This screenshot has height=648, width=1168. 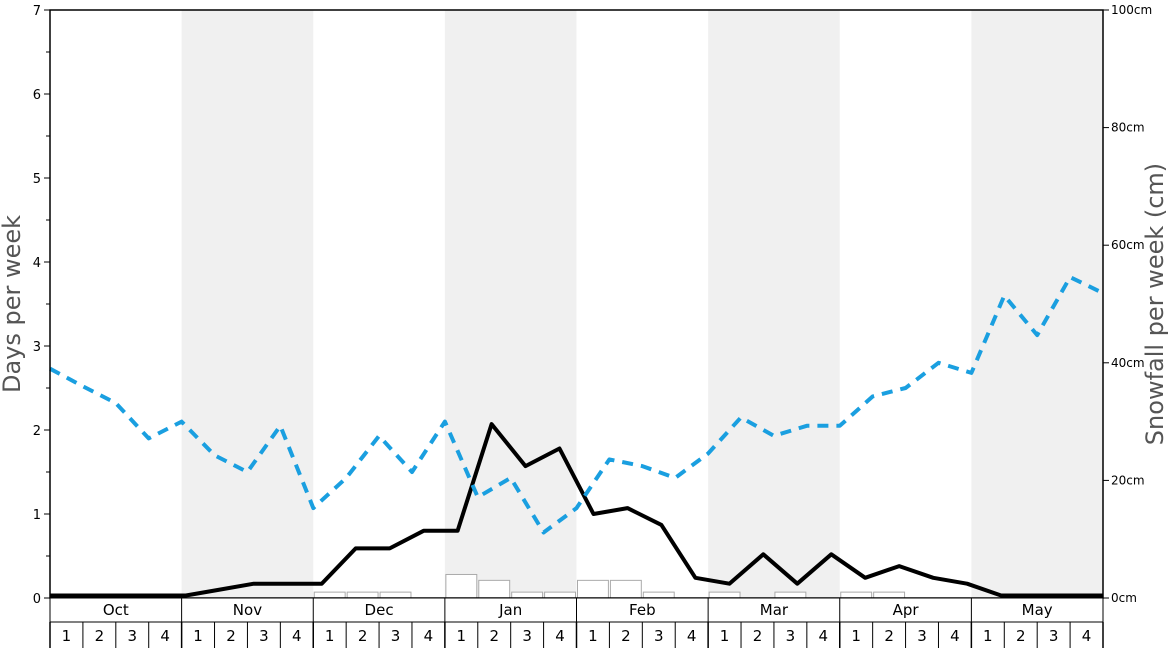 What do you see at coordinates (1128, 363) in the screenshot?
I see `right-tick-label: 40cm` at bounding box center [1128, 363].